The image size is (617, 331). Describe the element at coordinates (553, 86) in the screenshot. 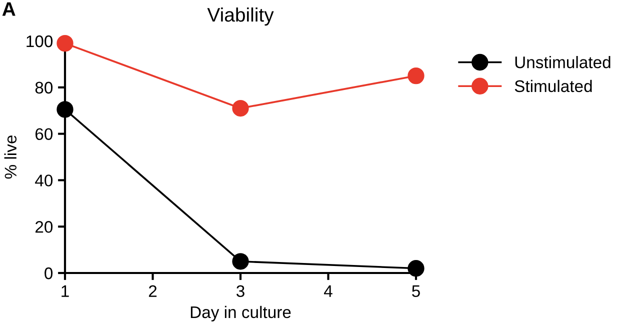

I see `legend-label: Stimulated` at that location.